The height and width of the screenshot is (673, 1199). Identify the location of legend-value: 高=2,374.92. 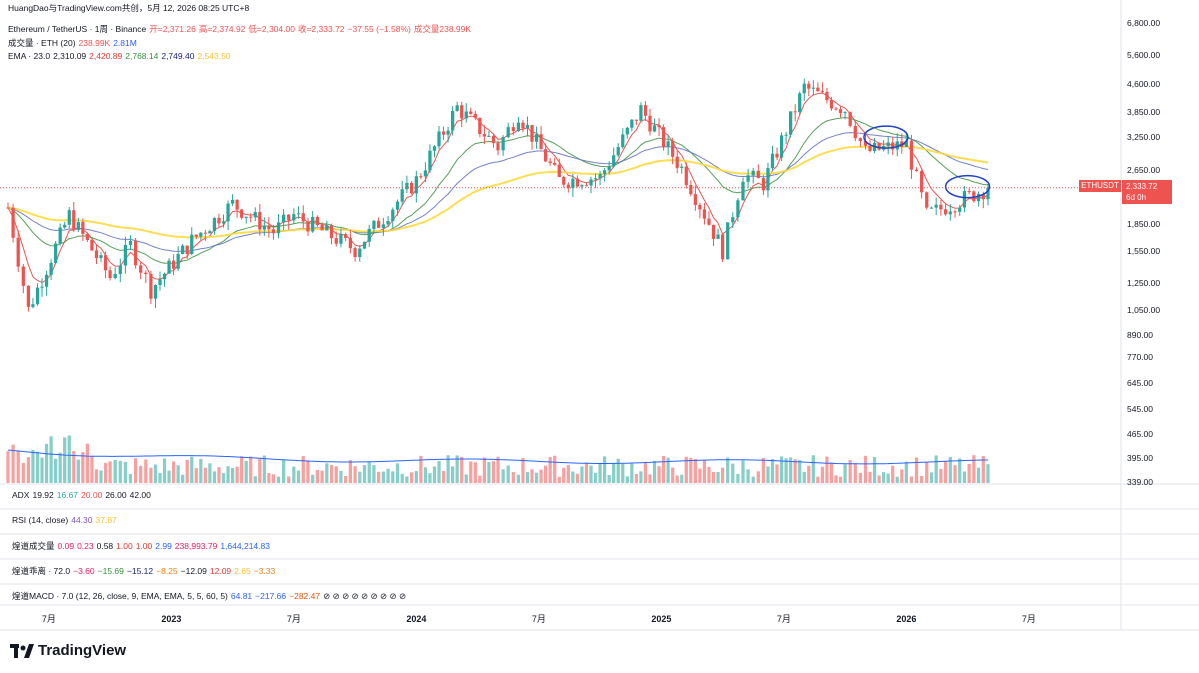
(222, 29).